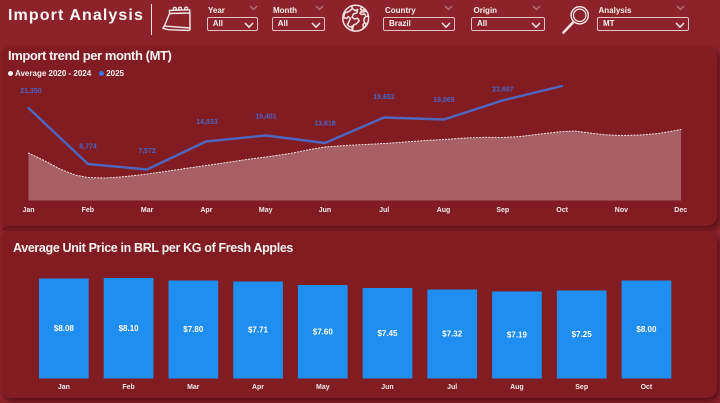 This screenshot has width=720, height=403. Describe the element at coordinates (64, 328) in the screenshot. I see `svg-text: $8.08` at that location.